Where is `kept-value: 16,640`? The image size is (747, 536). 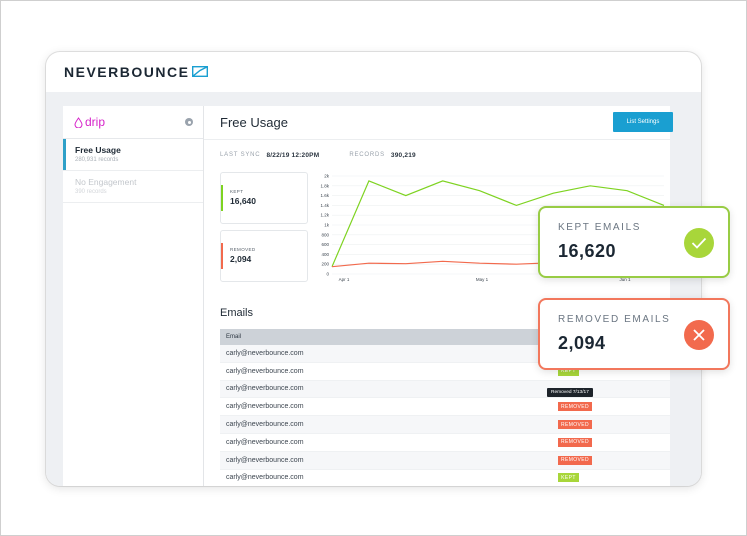
kept-value: 16,640 is located at coordinates (243, 201).